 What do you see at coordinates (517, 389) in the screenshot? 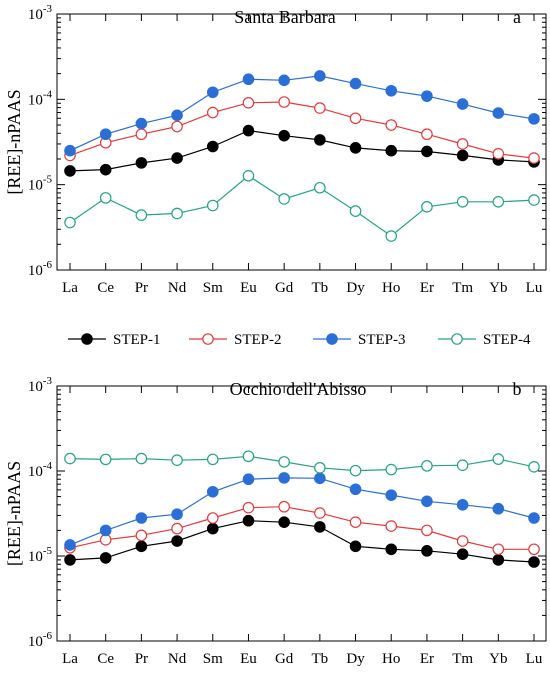
I see `panel-label: b` at bounding box center [517, 389].